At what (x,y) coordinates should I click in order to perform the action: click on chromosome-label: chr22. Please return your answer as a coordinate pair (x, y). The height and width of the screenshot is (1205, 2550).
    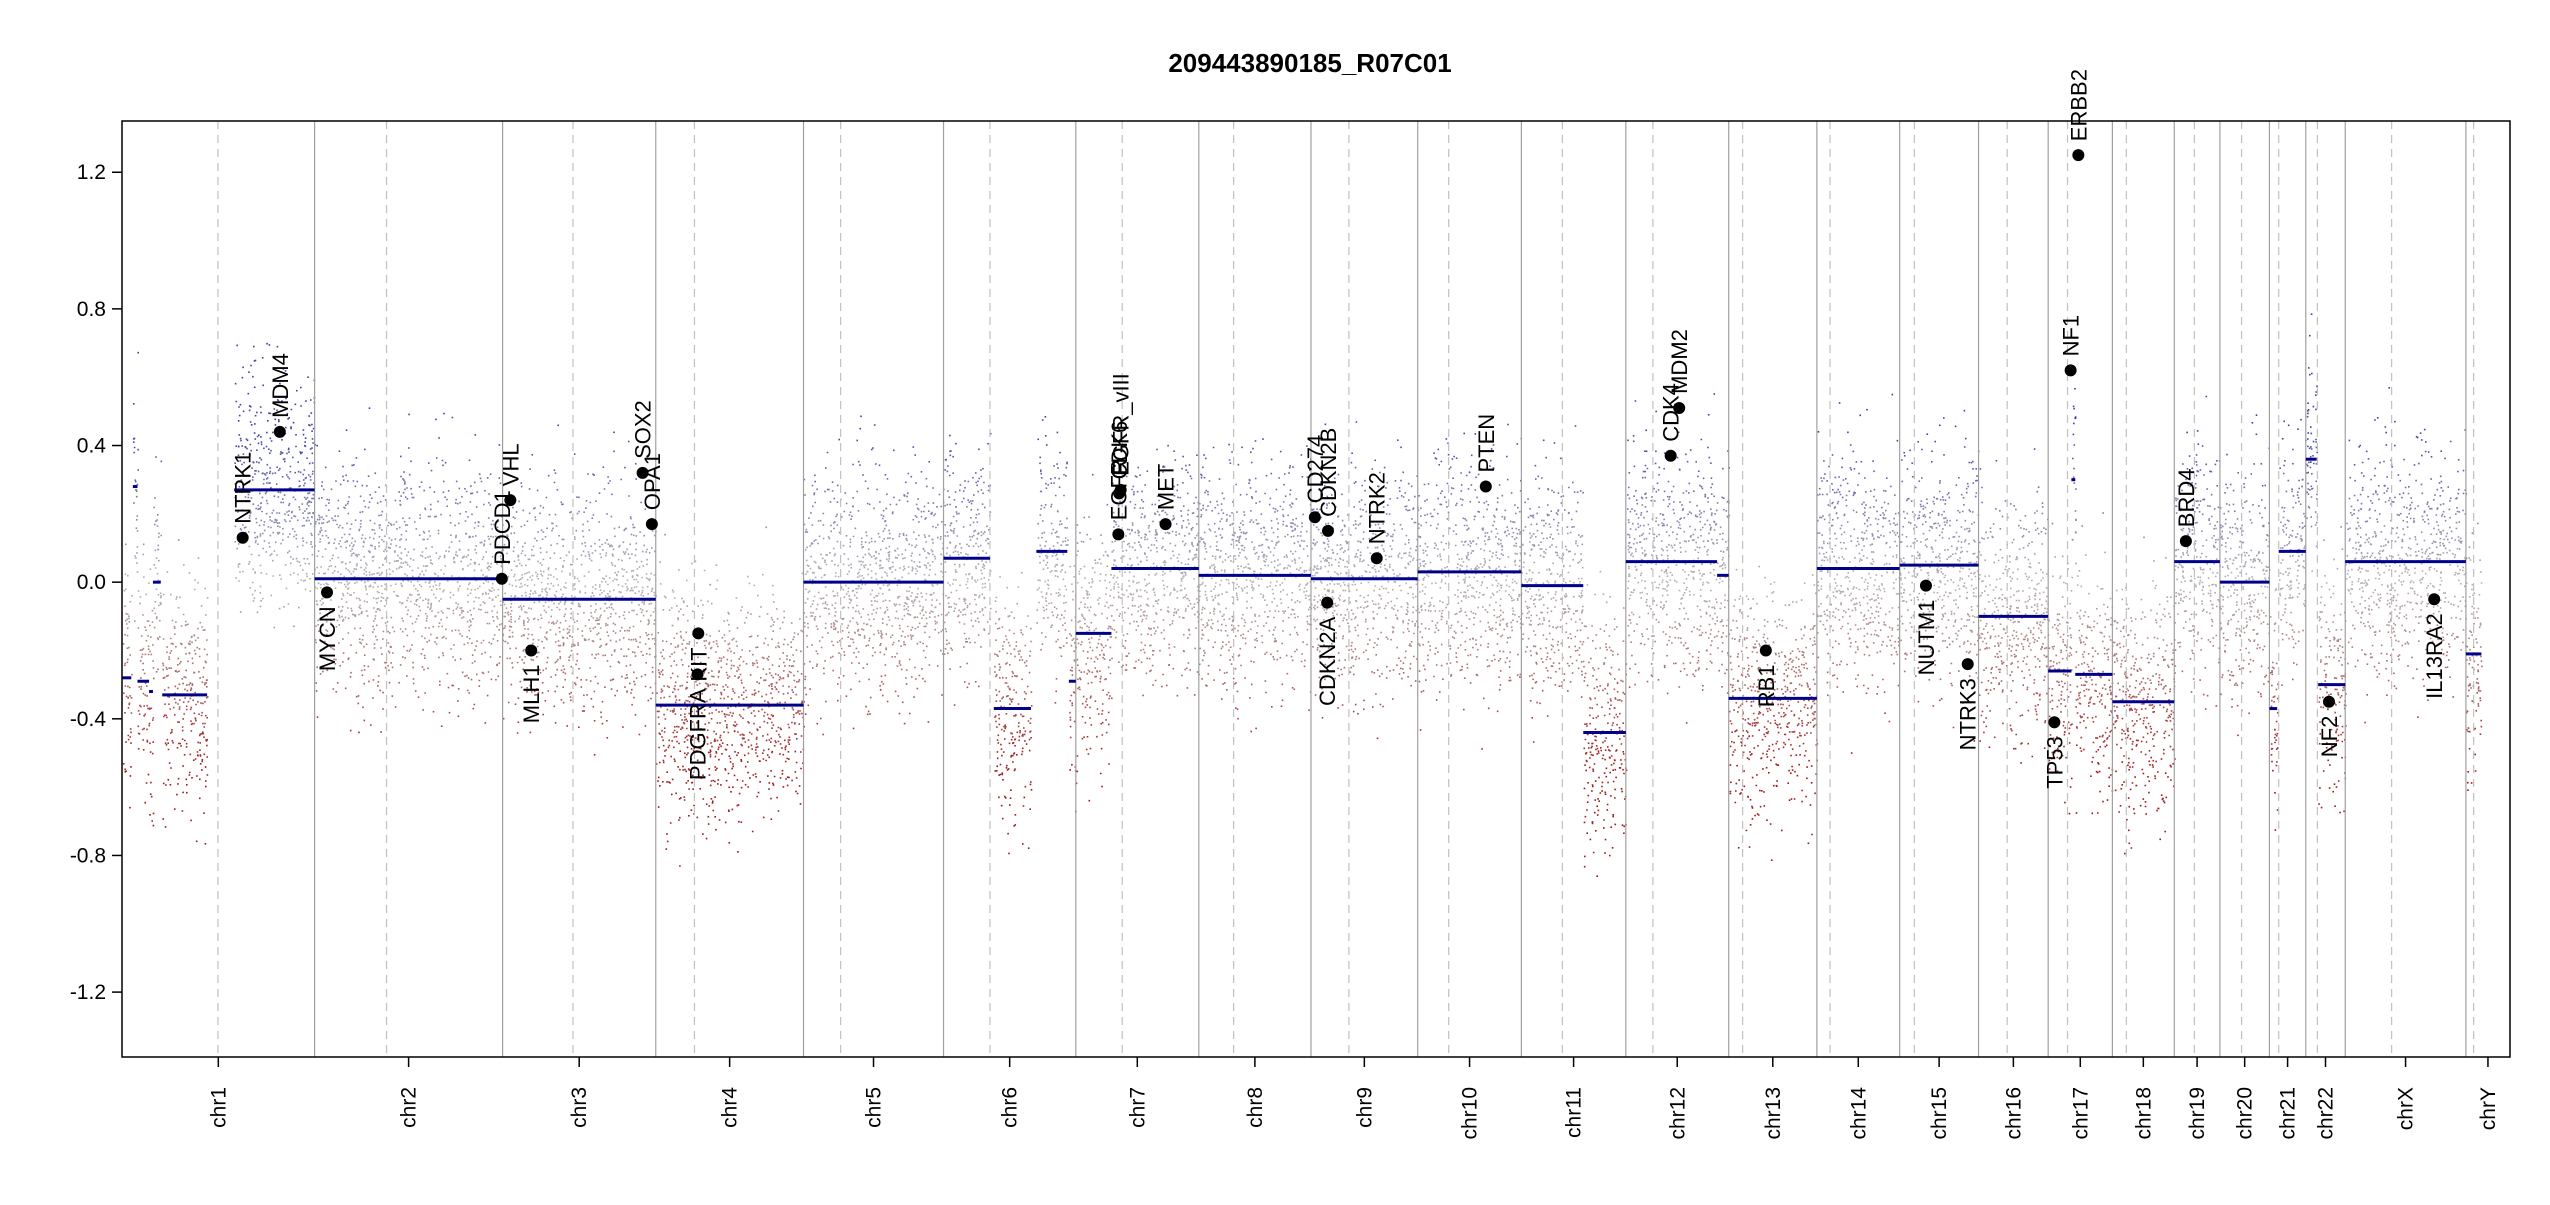
    Looking at the image, I should click on (2326, 1113).